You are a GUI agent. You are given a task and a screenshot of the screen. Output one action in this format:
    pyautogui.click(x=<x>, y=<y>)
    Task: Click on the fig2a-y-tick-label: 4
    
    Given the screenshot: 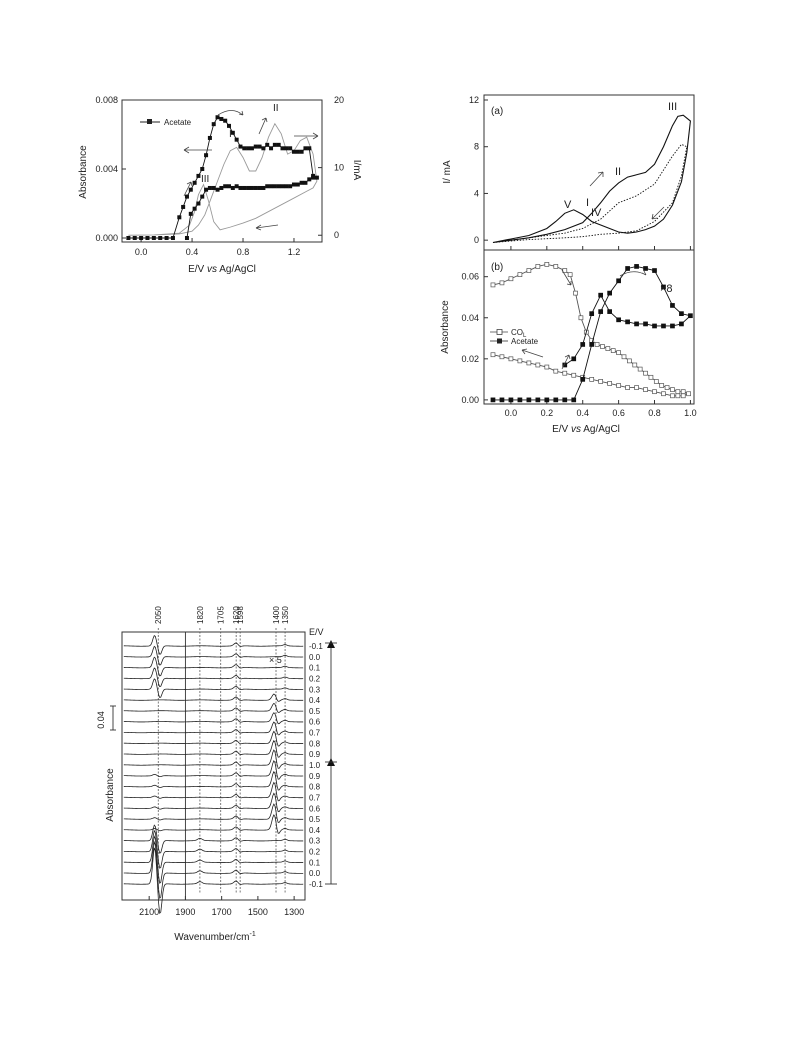 What is the action you would take?
    pyautogui.click(x=476, y=193)
    